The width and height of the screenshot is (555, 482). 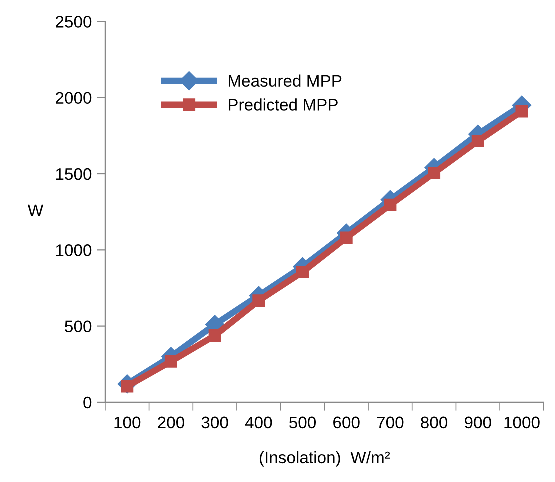 I want to click on x-tick-label: 1000, so click(x=522, y=422).